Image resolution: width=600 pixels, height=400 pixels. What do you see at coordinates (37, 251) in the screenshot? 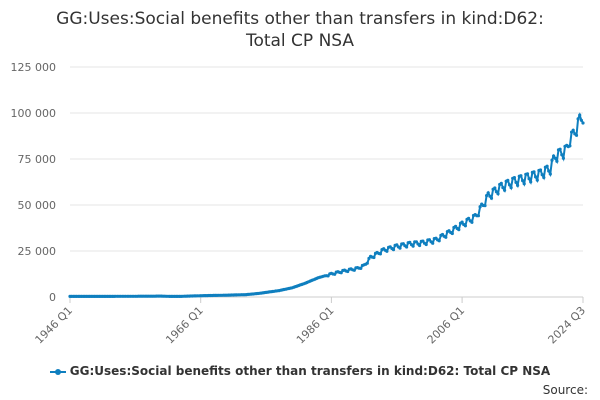
I see `y-tick-label: 25 000` at bounding box center [37, 251].